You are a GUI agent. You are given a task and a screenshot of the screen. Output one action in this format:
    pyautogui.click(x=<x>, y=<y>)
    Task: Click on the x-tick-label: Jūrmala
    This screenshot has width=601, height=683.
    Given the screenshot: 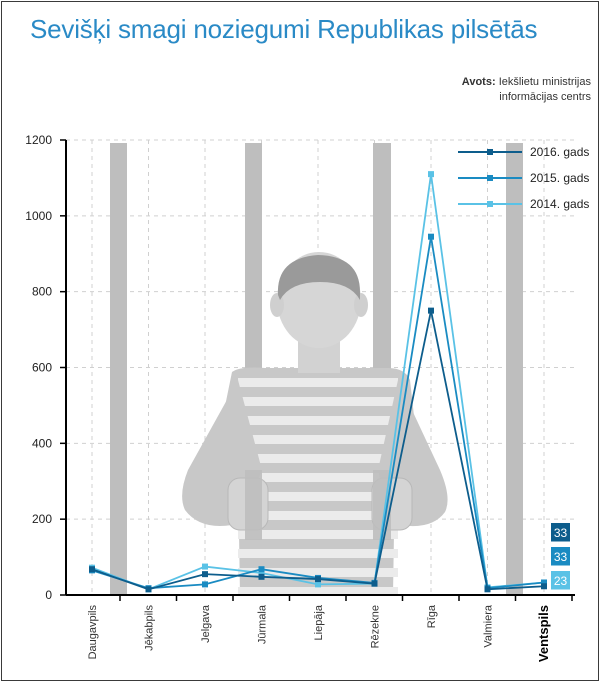 What is the action you would take?
    pyautogui.click(x=263, y=624)
    